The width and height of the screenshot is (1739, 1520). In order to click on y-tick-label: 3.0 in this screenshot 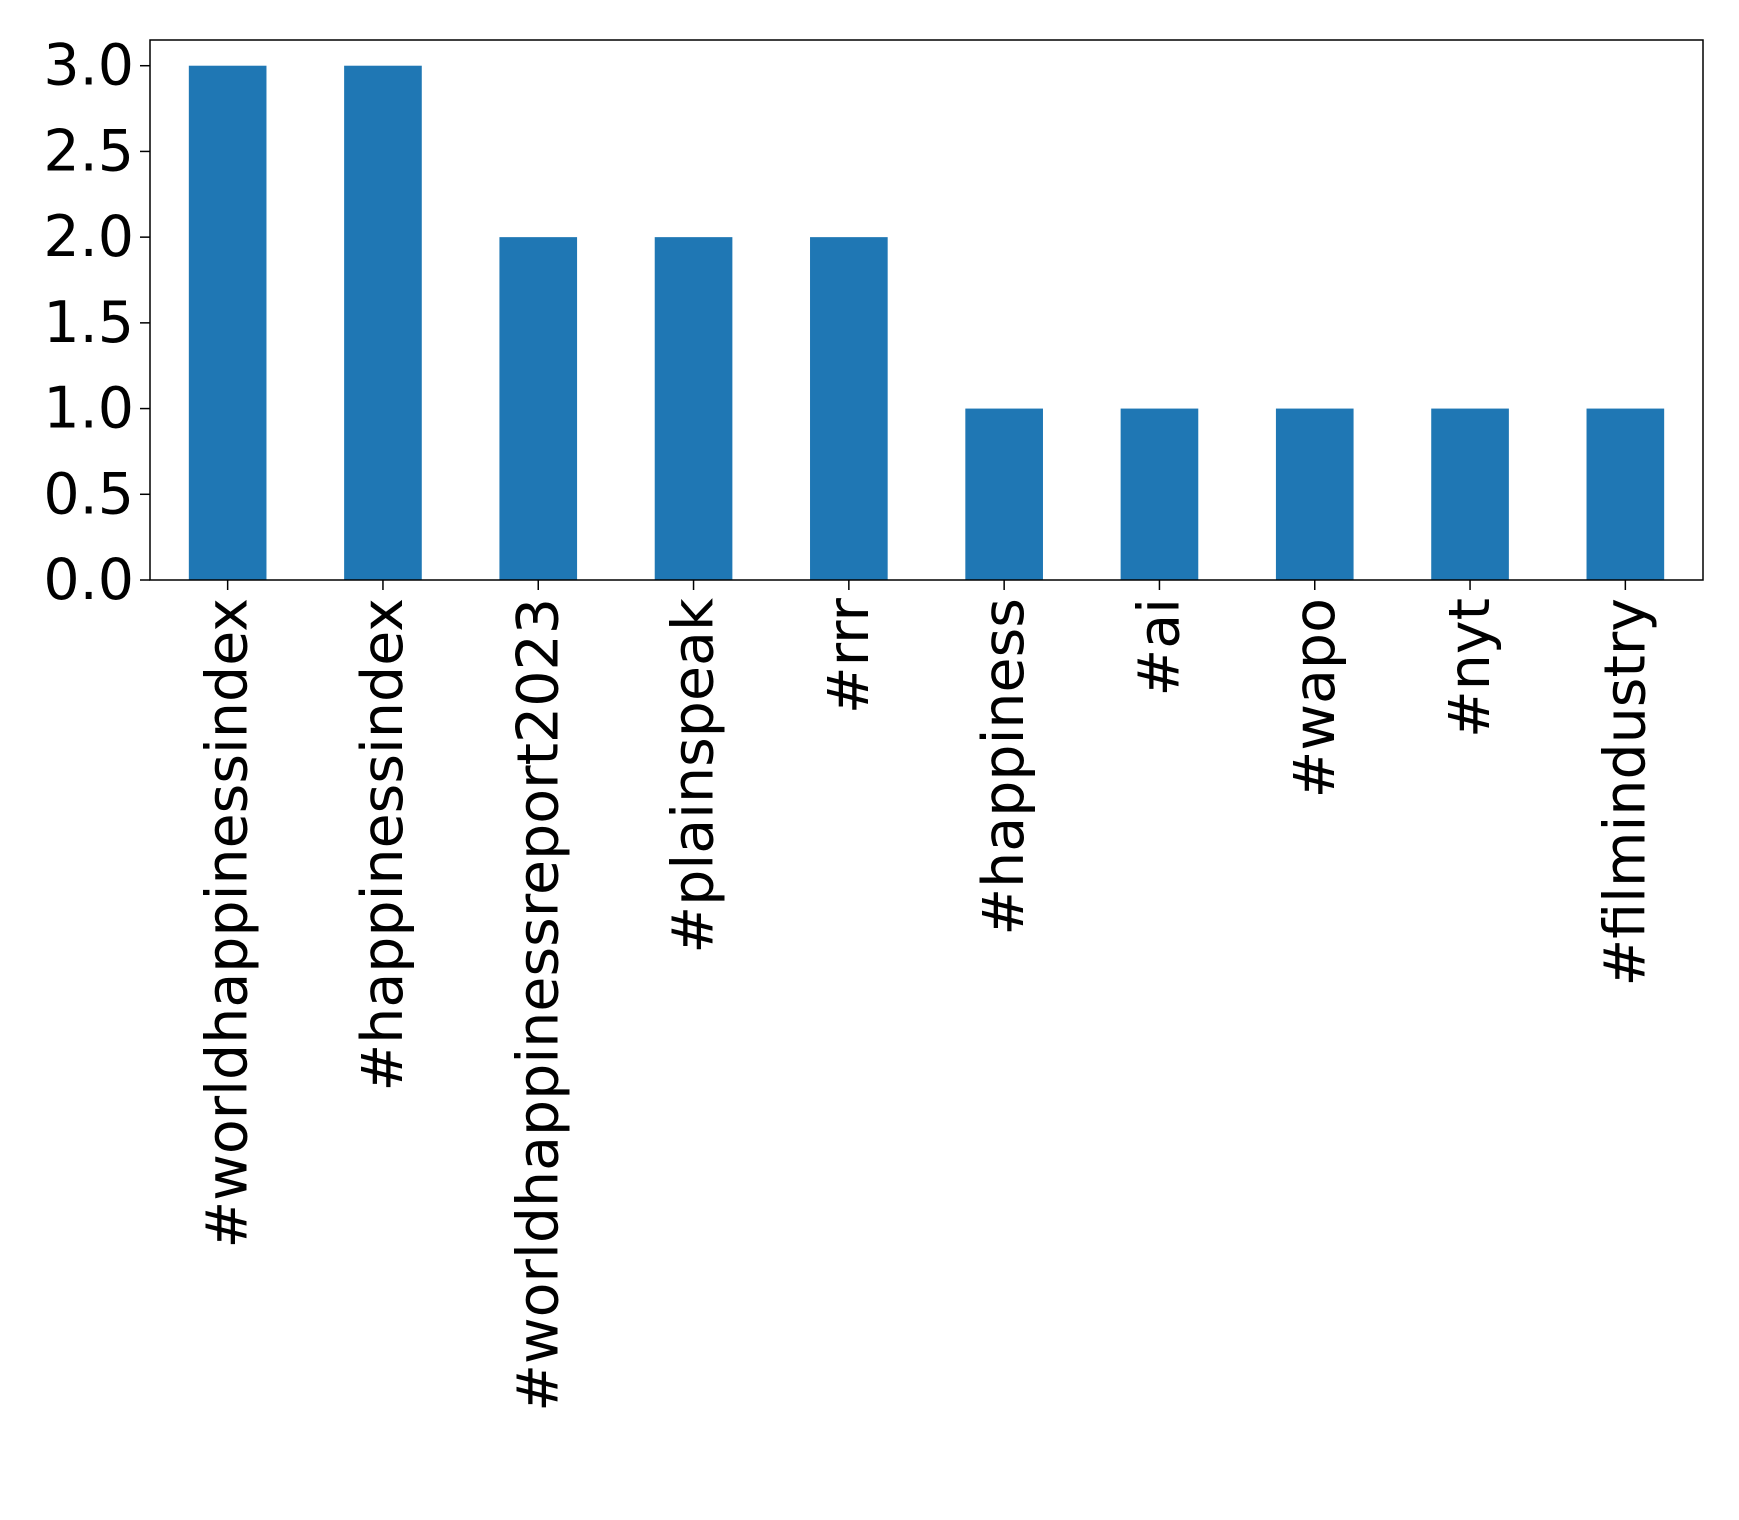, I will do `click(88, 66)`.